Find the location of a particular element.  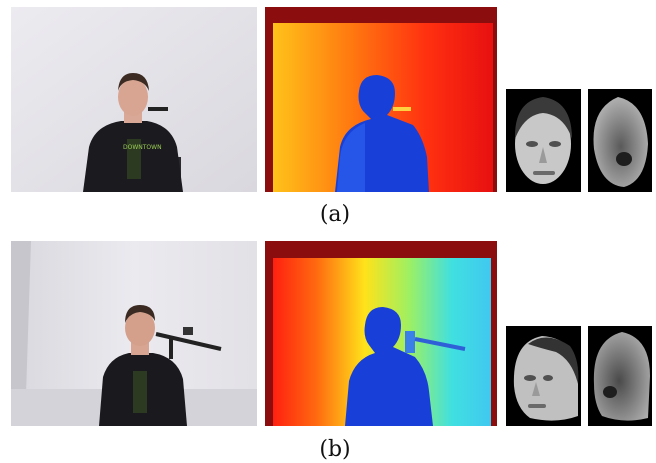

face-crop-rgb-a is located at coordinates (543, 140).